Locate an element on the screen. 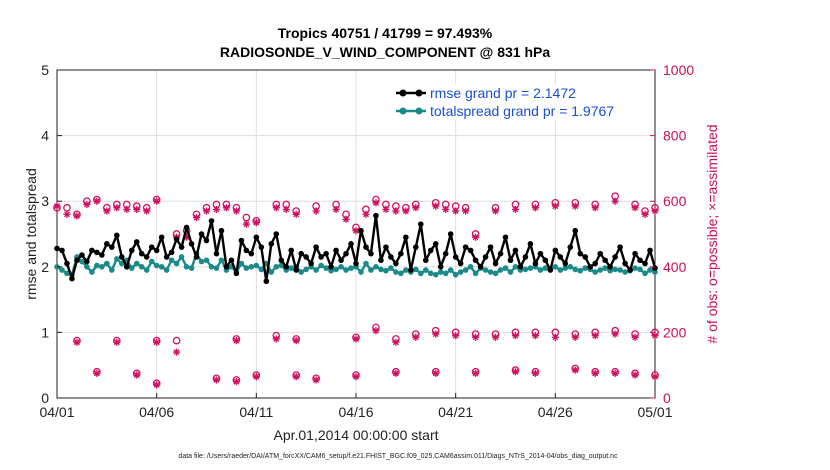 This screenshot has height=470, width=830. y-tick-label-left: 0 is located at coordinates (45, 398).